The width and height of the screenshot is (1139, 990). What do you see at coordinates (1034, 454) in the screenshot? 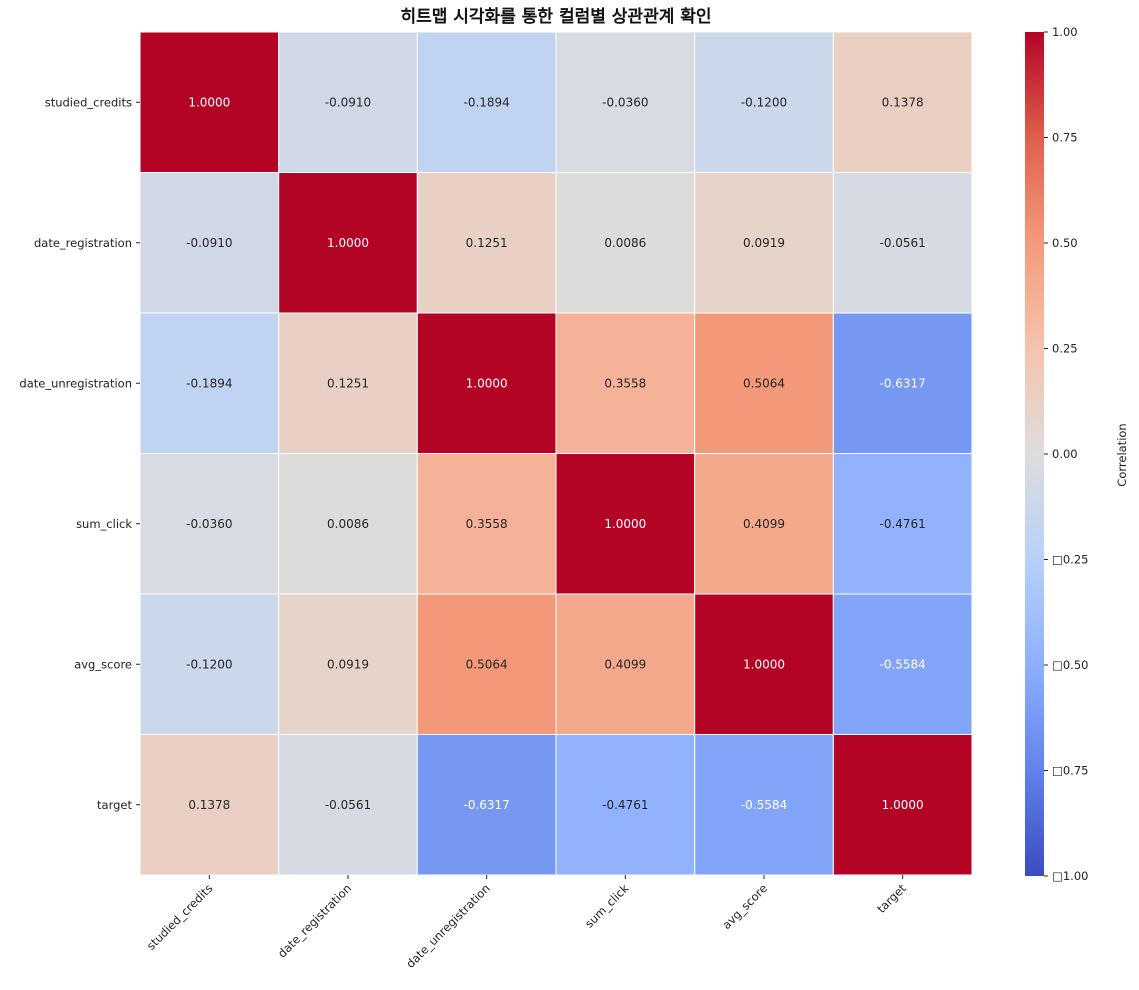
I see `colorbar` at bounding box center [1034, 454].